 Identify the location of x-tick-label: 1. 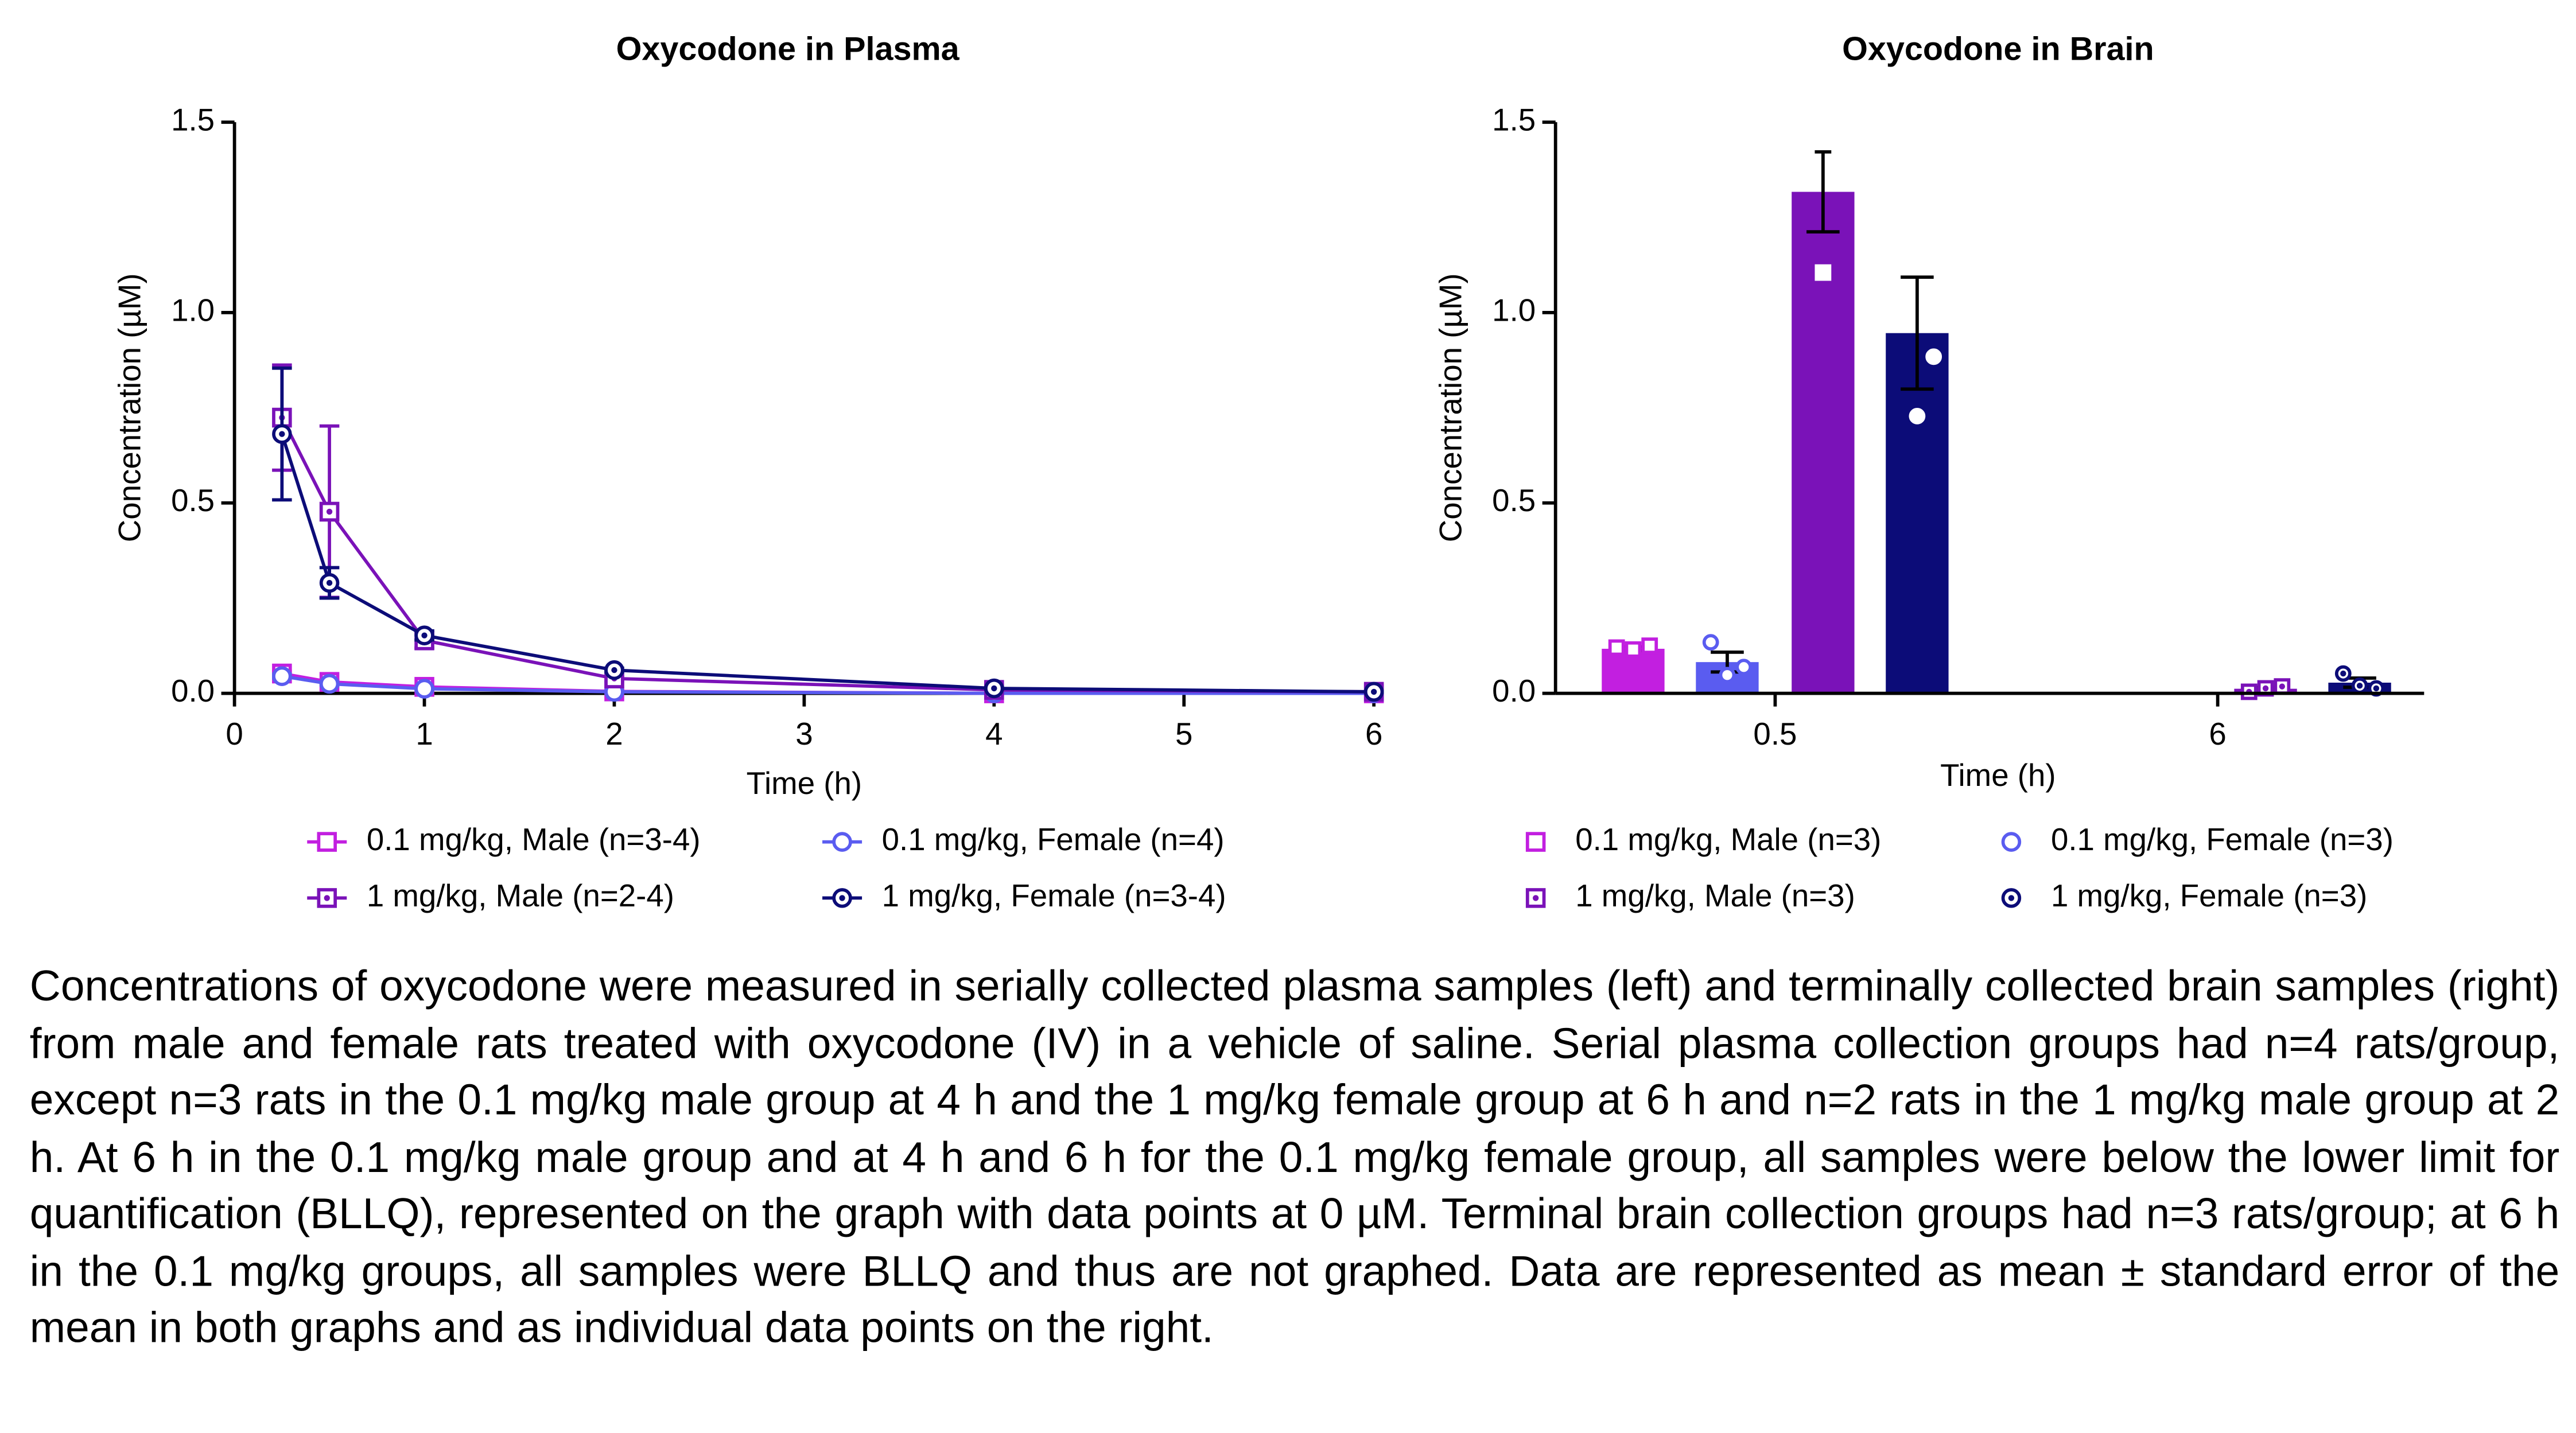
(424, 733).